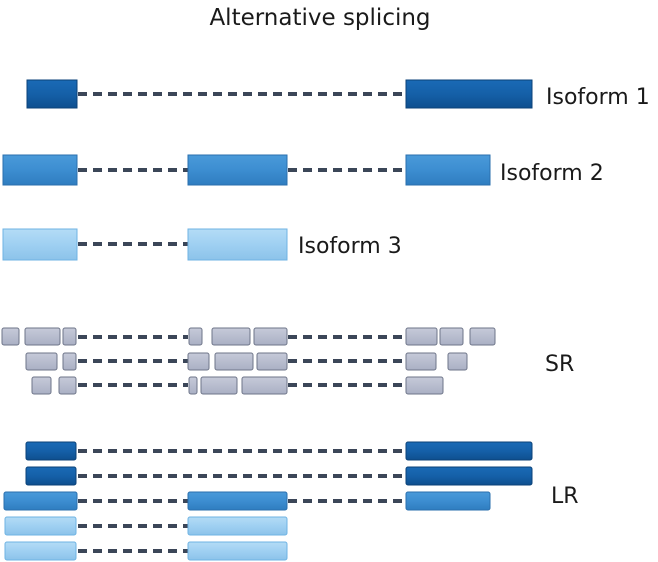 The width and height of the screenshot is (658, 562). I want to click on short-reads-label: SR, so click(559, 364).